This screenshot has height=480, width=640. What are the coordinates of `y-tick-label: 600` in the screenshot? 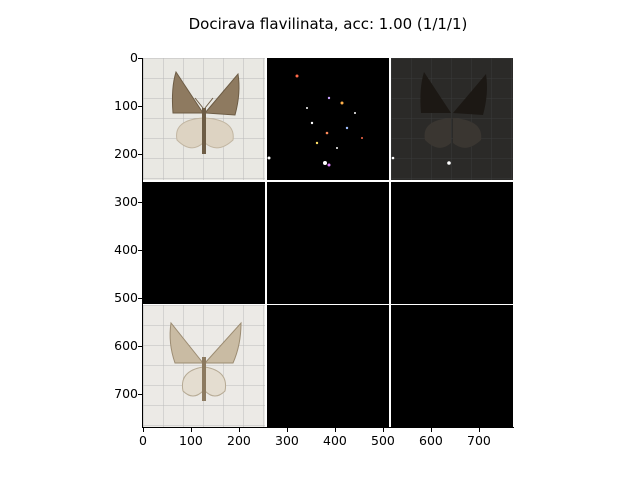 It's located at (126, 345).